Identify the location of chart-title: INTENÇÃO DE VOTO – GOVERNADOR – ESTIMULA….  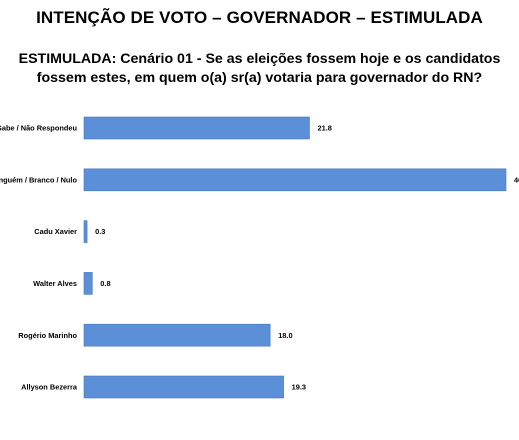
(259, 17).